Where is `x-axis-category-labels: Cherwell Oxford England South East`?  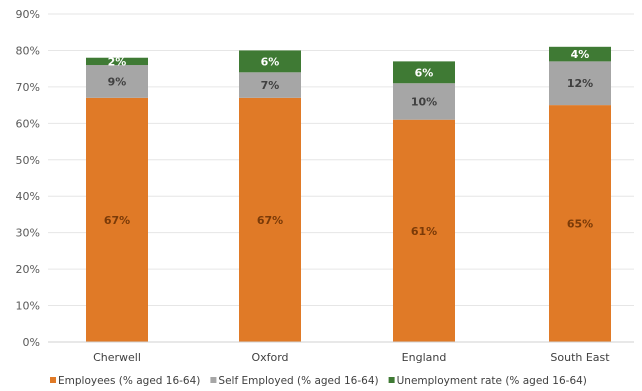
x-axis-category-labels: Cherwell Oxford England South East is located at coordinates (351, 357).